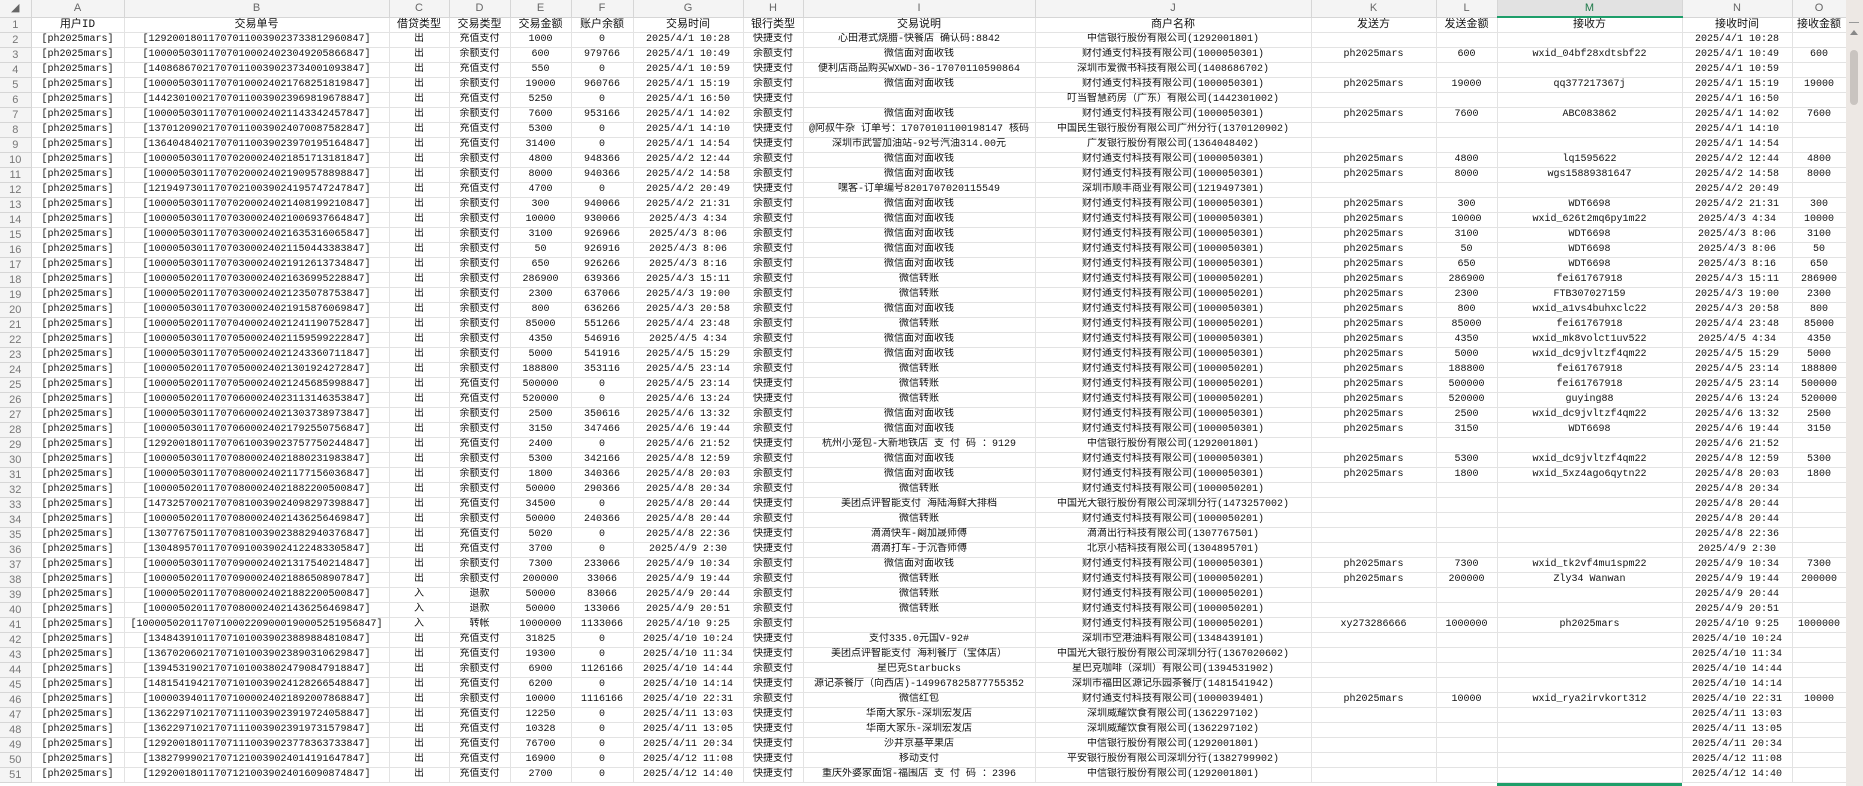 This screenshot has width=1863, height=786. What do you see at coordinates (1737, 340) in the screenshot?
I see `cell-n: 2025/4/5 4:34` at bounding box center [1737, 340].